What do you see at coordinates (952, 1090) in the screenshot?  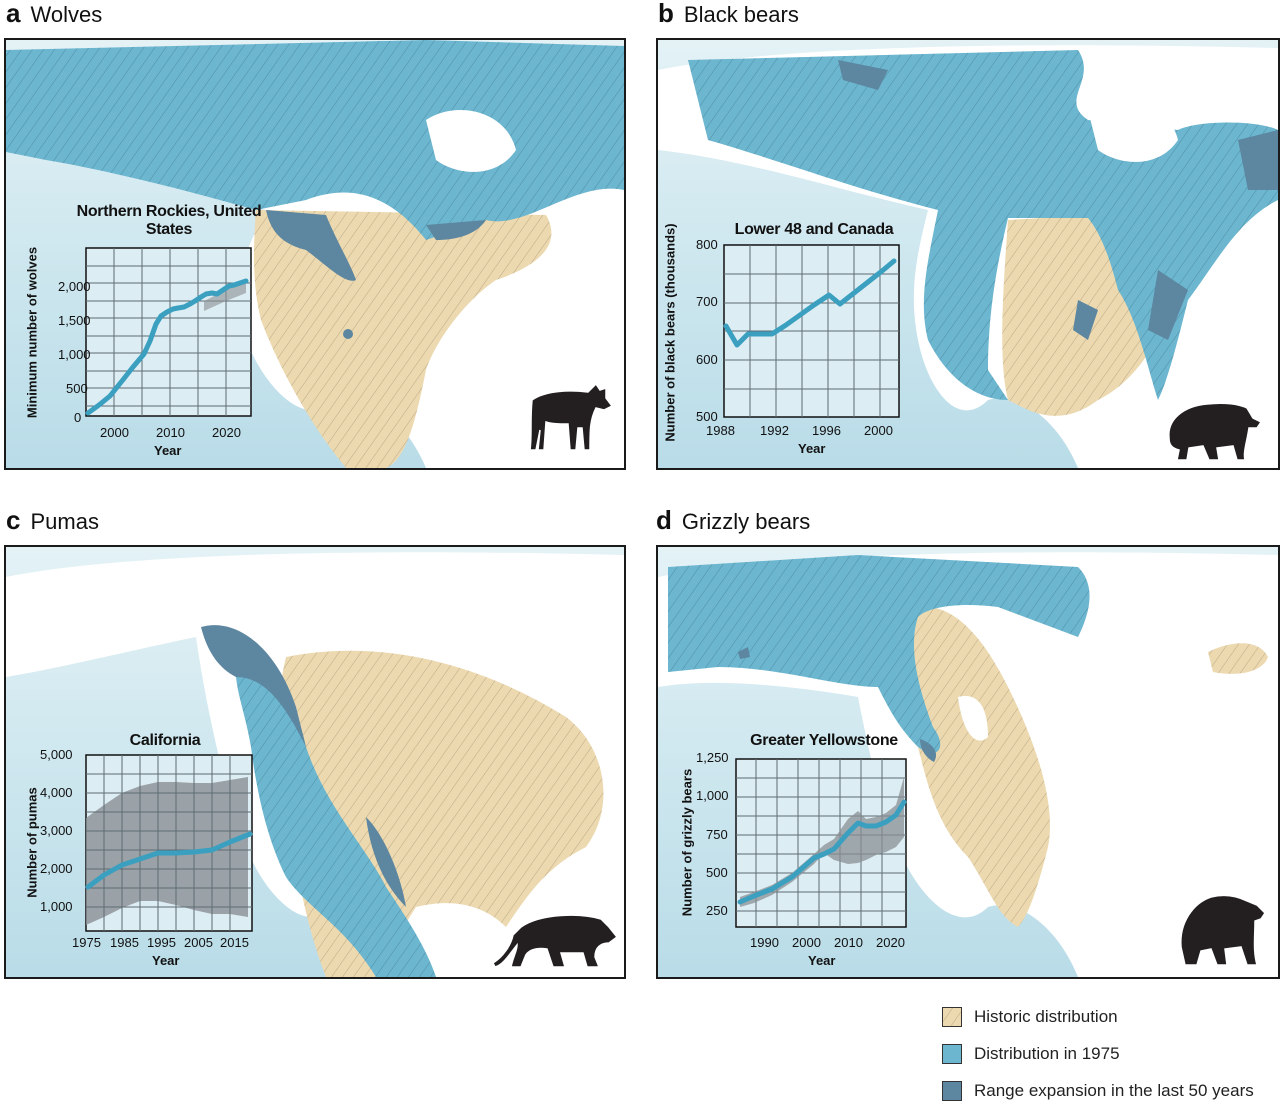 I see `expansion-swatch-icon` at bounding box center [952, 1090].